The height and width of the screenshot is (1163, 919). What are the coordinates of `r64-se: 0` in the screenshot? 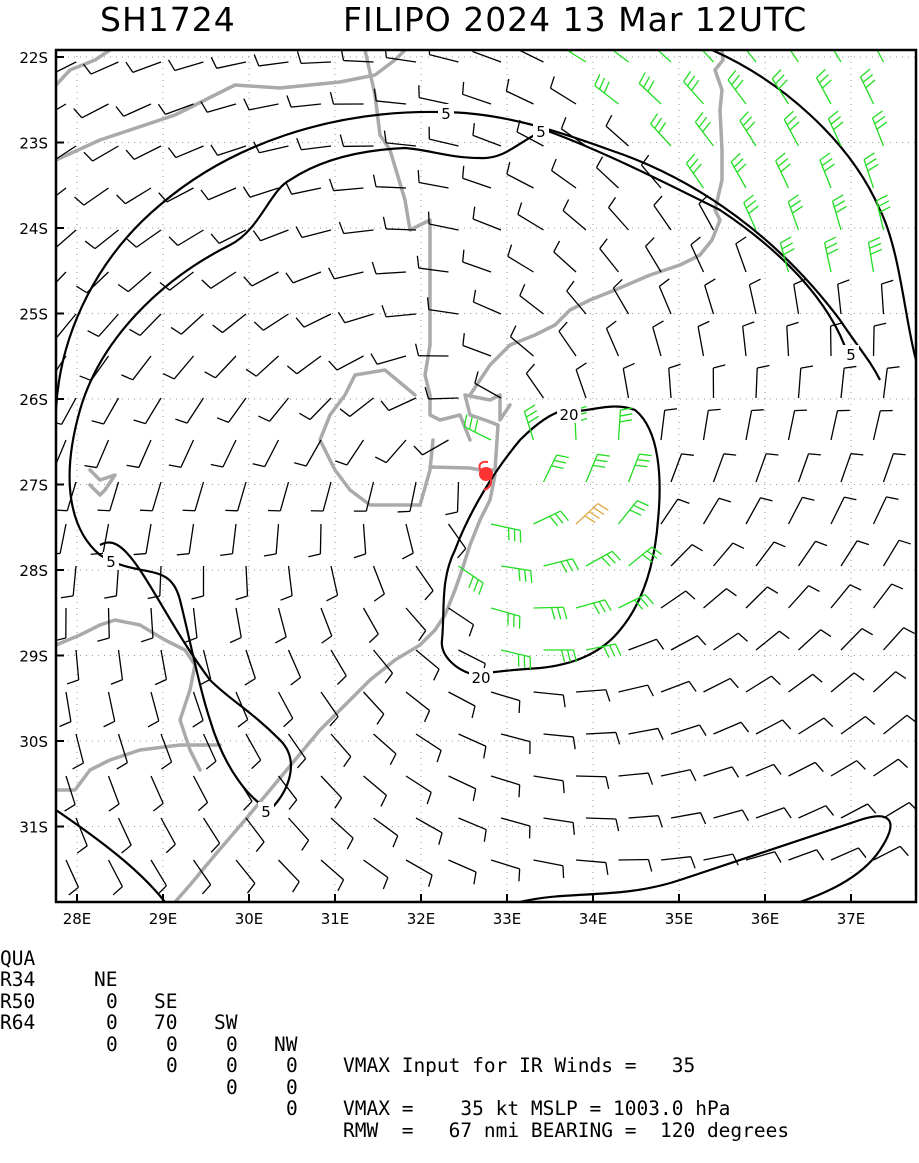 It's located at (172, 1066).